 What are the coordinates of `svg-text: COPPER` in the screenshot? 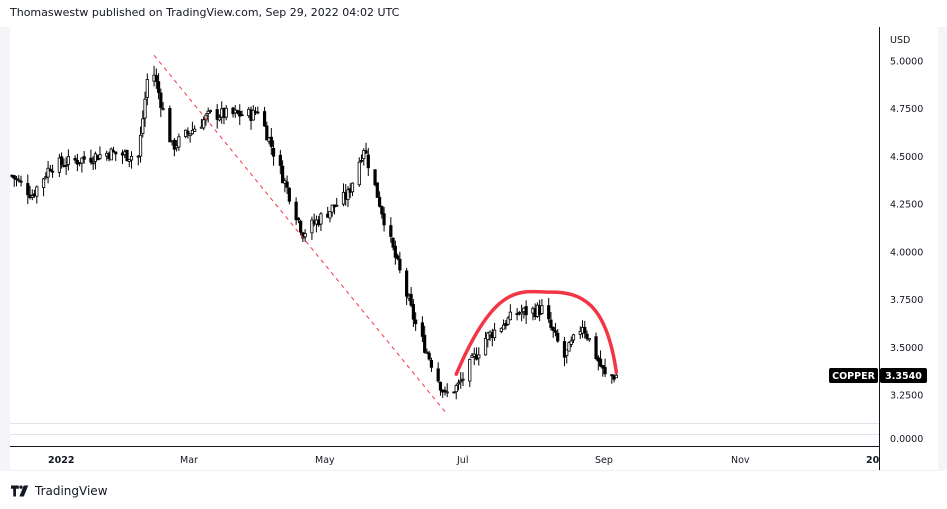 It's located at (853, 376).